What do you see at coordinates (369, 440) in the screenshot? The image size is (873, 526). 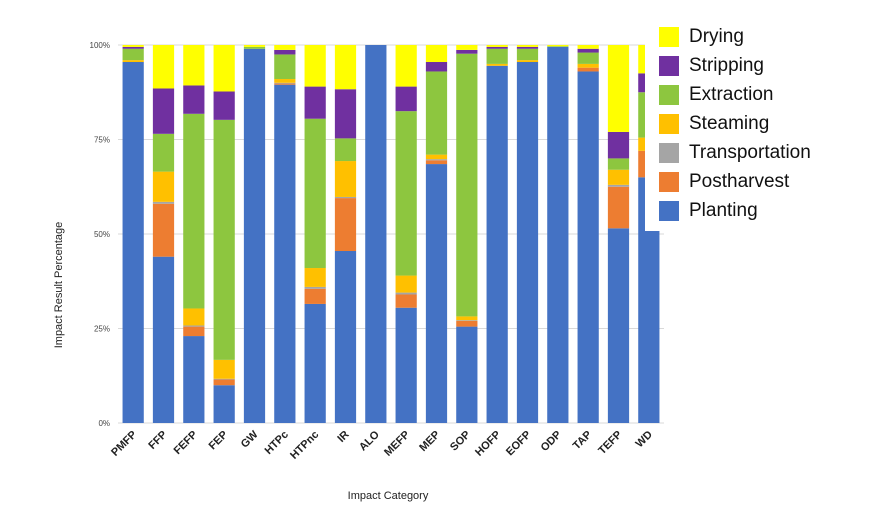 I see `x-tick-label: ALO` at bounding box center [369, 440].